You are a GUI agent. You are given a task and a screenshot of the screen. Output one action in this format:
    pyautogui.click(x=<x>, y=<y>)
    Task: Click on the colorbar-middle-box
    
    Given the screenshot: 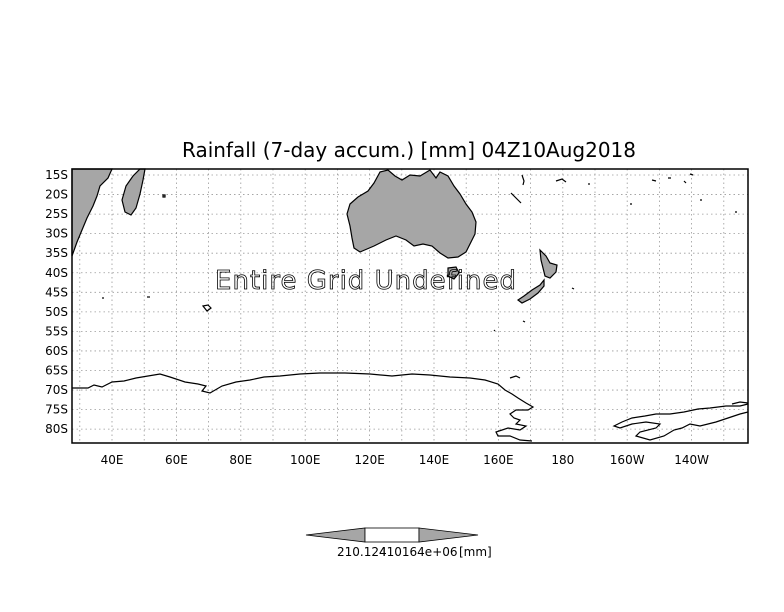 What is the action you would take?
    pyautogui.click(x=392, y=535)
    